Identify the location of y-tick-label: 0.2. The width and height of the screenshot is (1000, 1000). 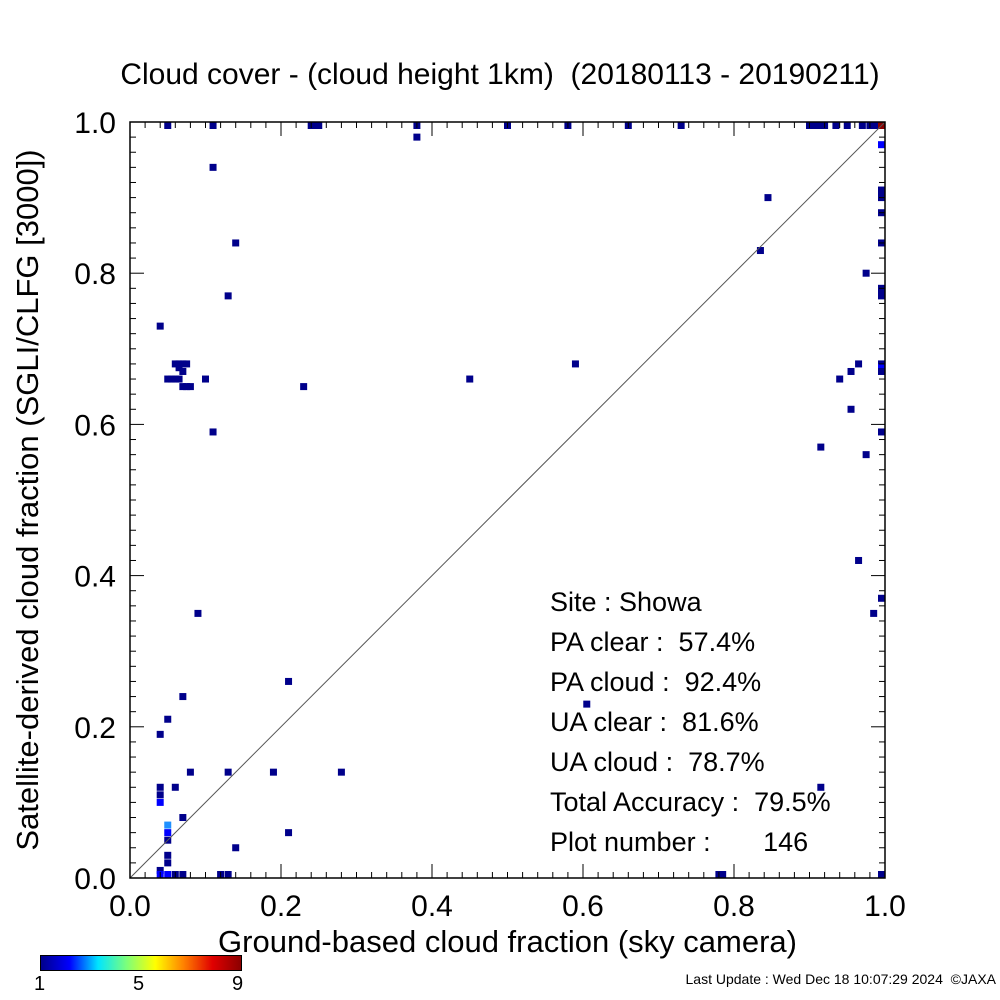
(95, 728).